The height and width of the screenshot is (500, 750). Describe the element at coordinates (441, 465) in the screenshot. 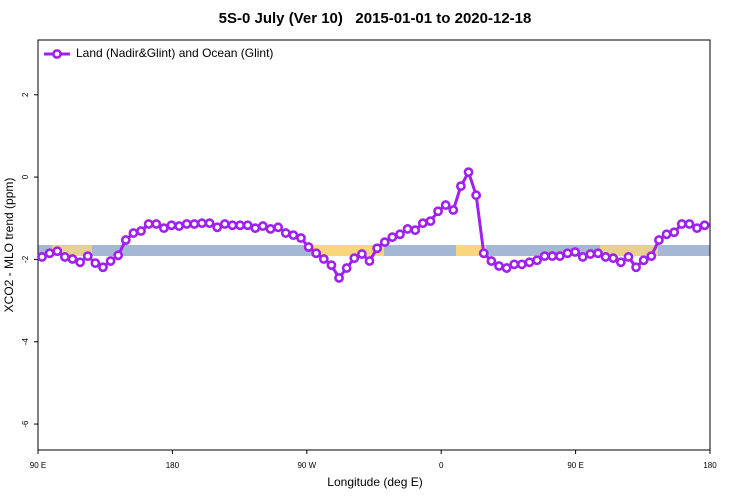

I see `x-tick-label: 0` at that location.